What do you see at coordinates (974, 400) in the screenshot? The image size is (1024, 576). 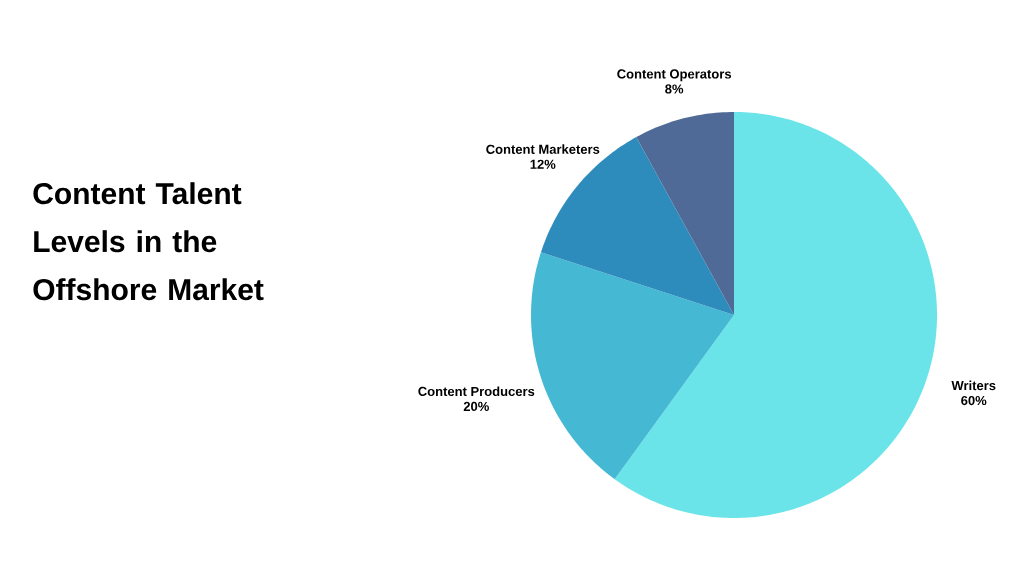 I see `data-label: 60%` at bounding box center [974, 400].